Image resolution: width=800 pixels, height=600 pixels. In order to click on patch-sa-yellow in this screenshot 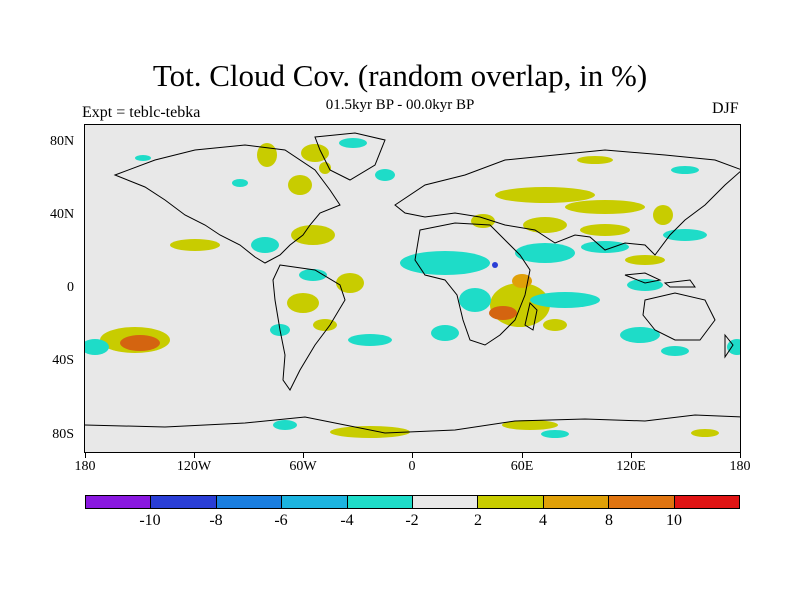, I will do `click(303, 303)`.